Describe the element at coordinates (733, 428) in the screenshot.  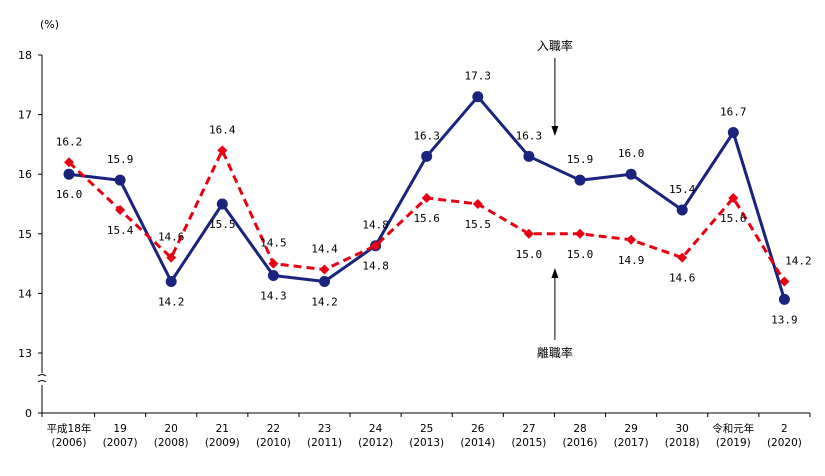
I see `x-tick-label: 令和元年` at that location.